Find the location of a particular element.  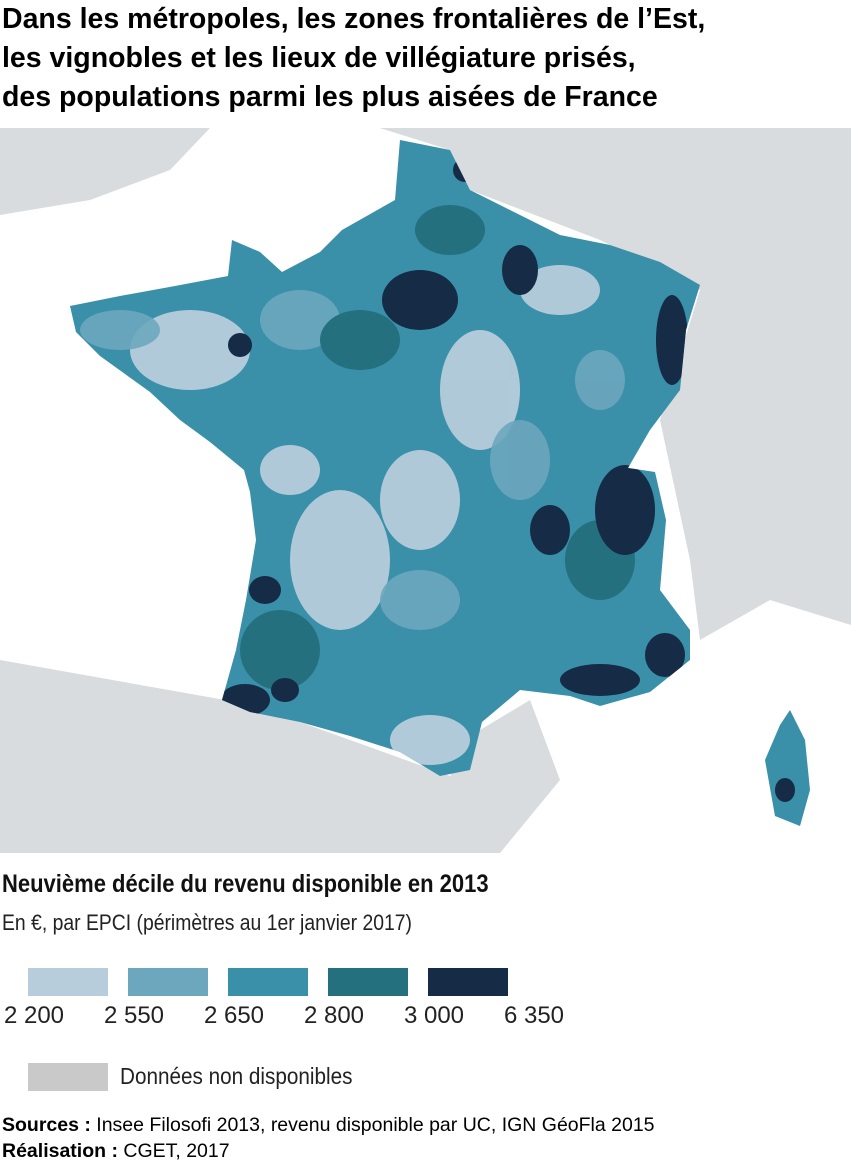

corsica-area is located at coordinates (785, 790).